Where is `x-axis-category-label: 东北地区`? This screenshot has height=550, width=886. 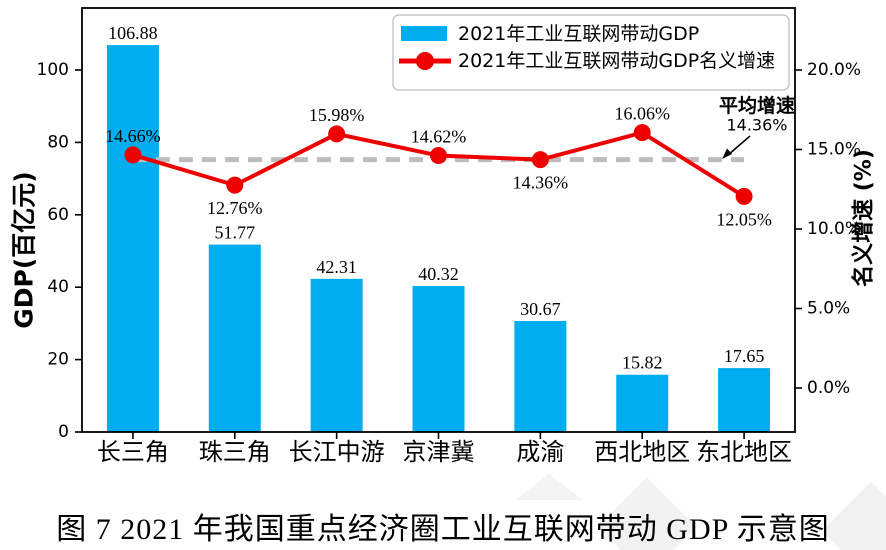
x-axis-category-label: 东北地区 is located at coordinates (744, 452).